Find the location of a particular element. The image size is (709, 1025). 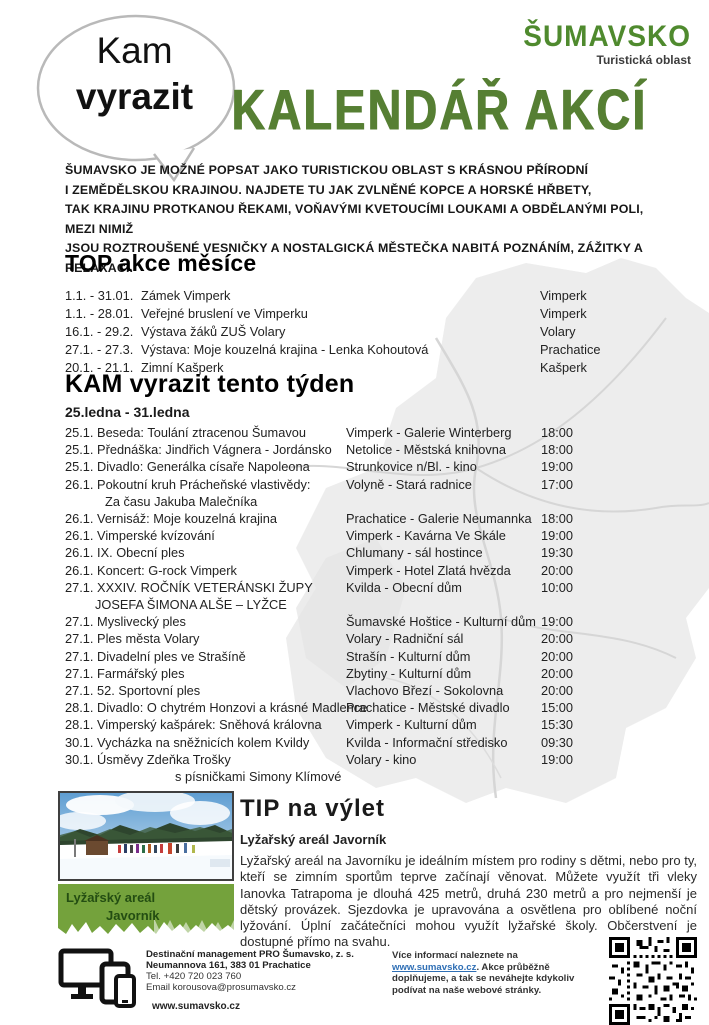

event-date: 27.1. - 27.3. is located at coordinates (99, 349).